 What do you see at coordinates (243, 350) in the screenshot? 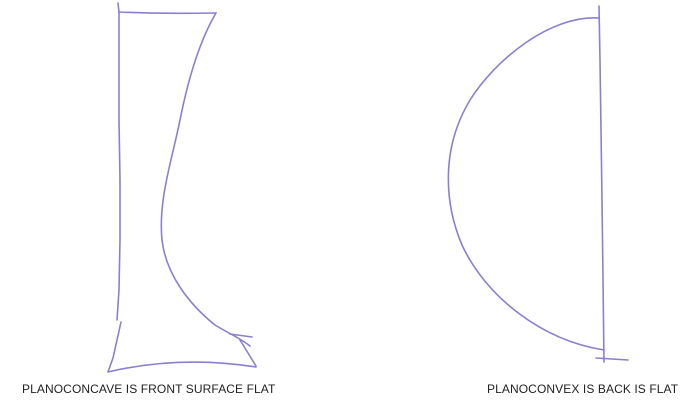
I see `planoconcave-corner-mark` at bounding box center [243, 350].